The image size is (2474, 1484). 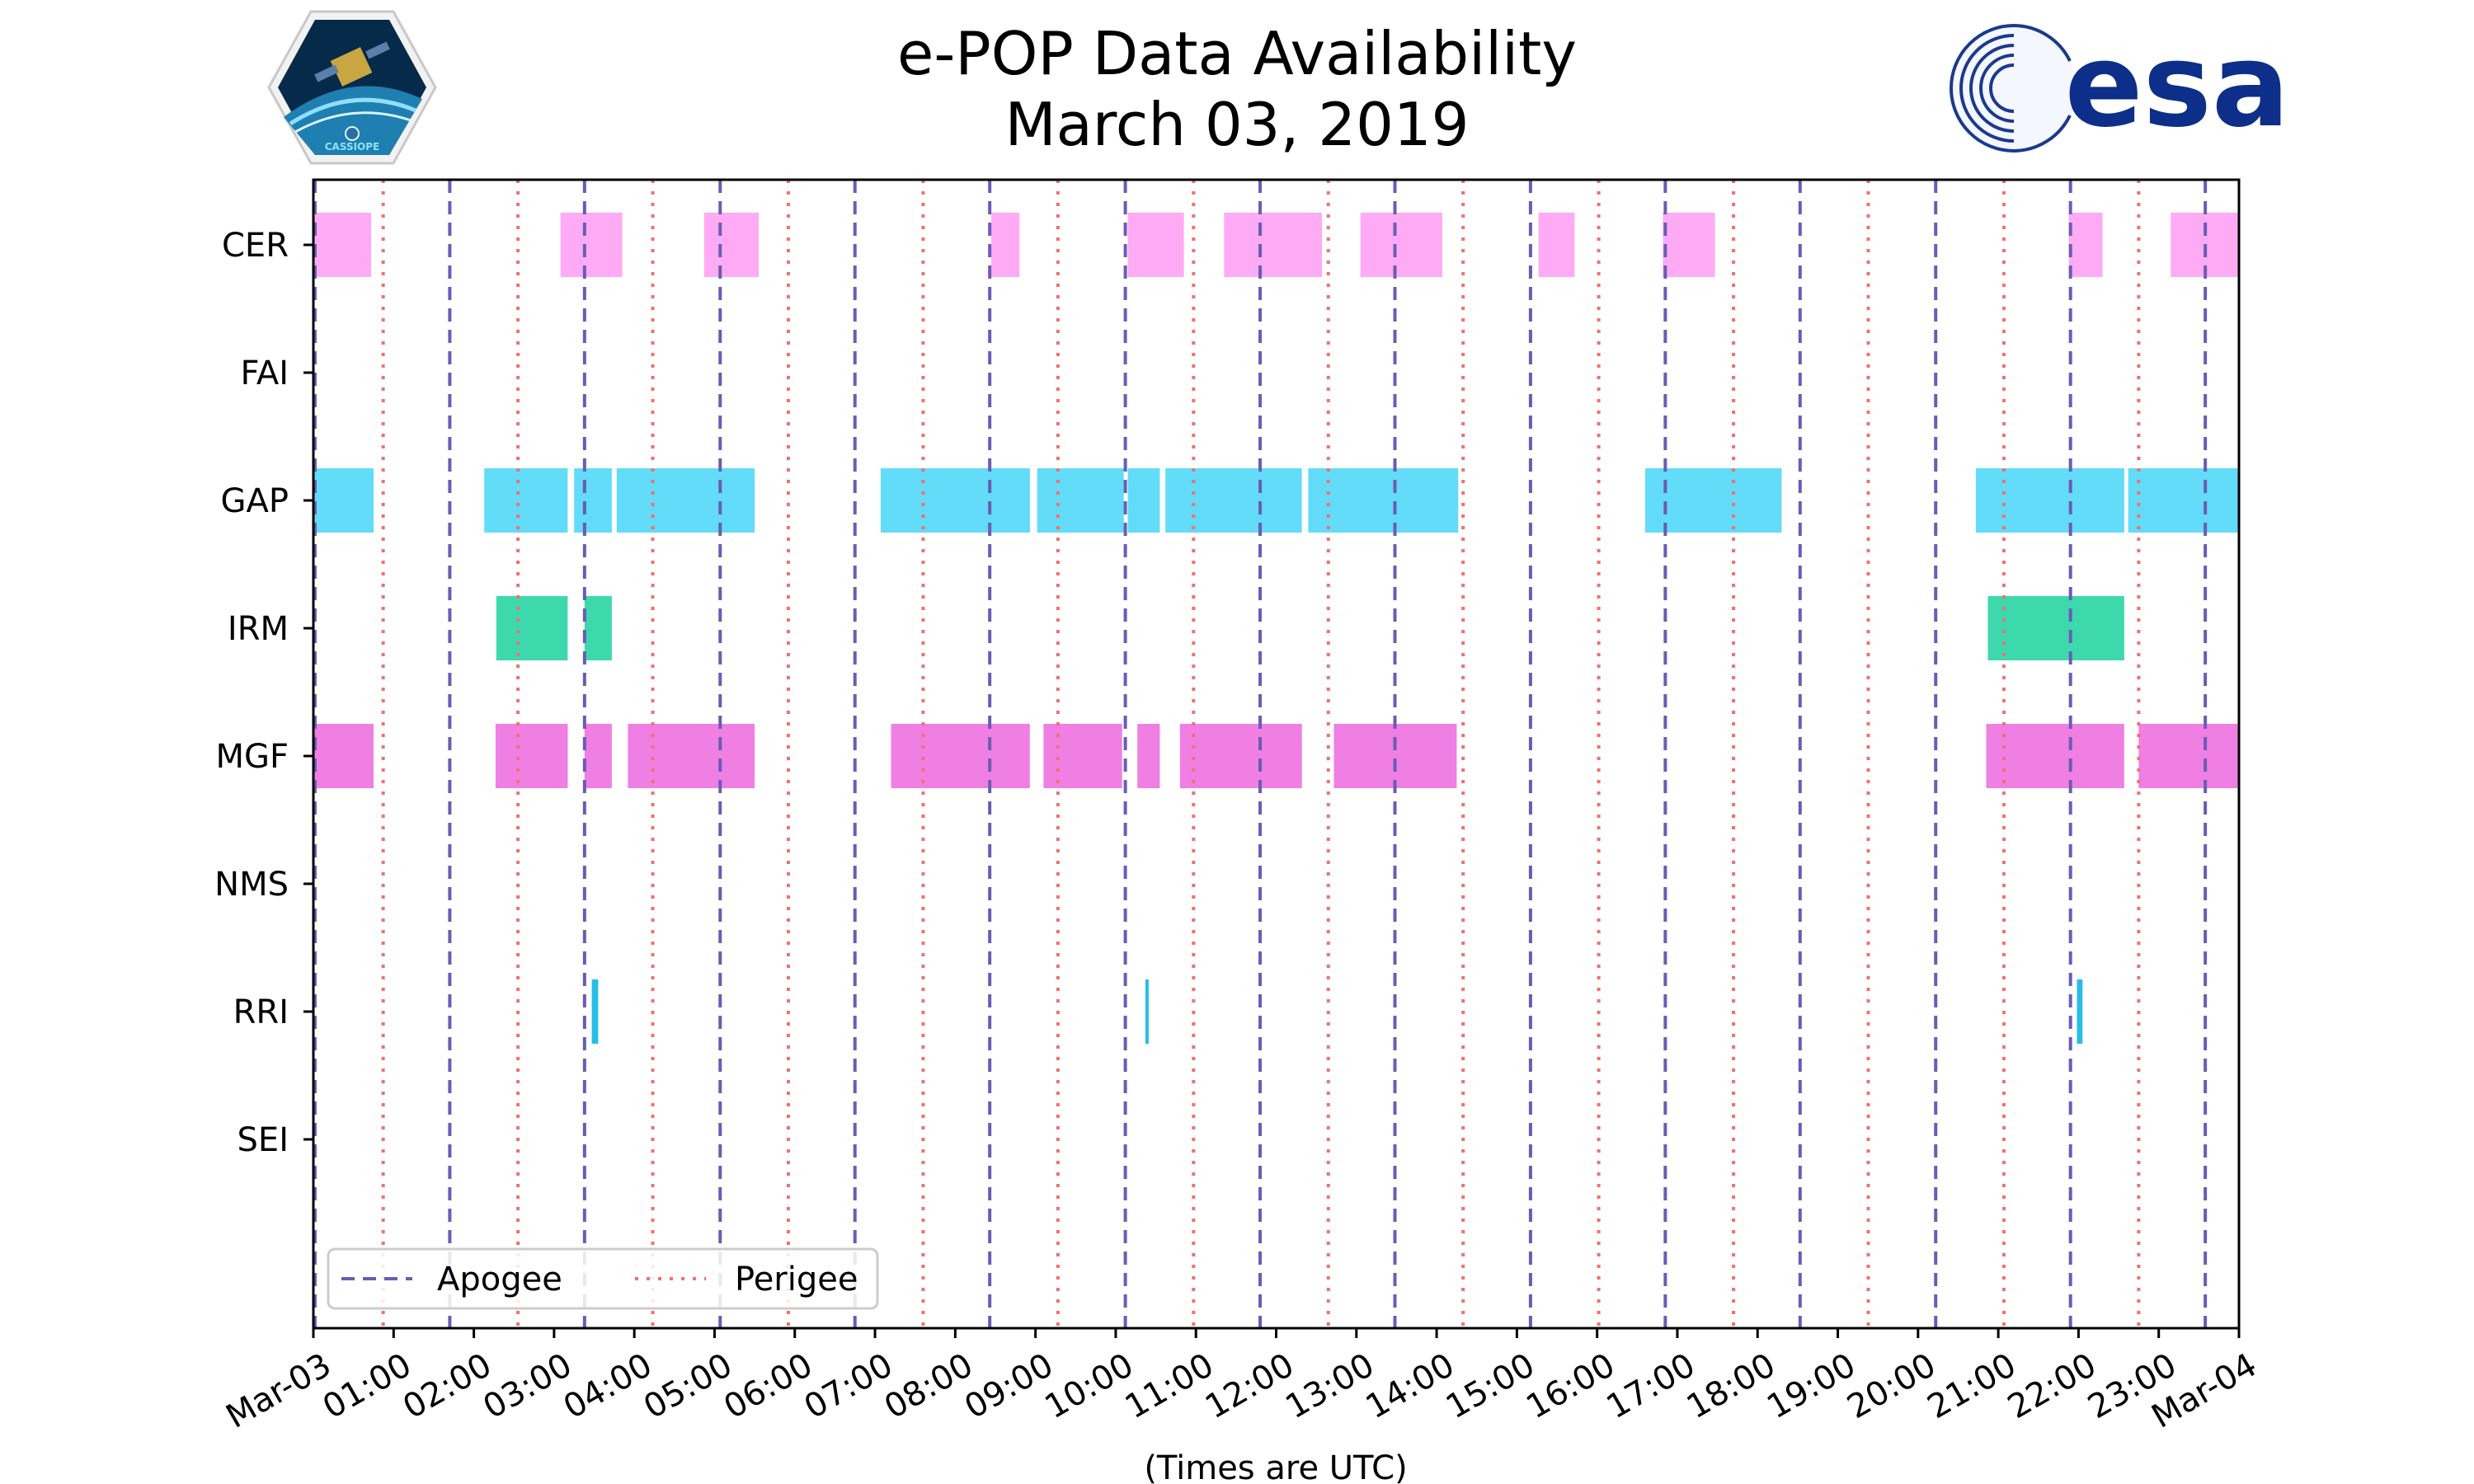 What do you see at coordinates (1490, 1386) in the screenshot?
I see `x-tick-label: 15:00` at bounding box center [1490, 1386].